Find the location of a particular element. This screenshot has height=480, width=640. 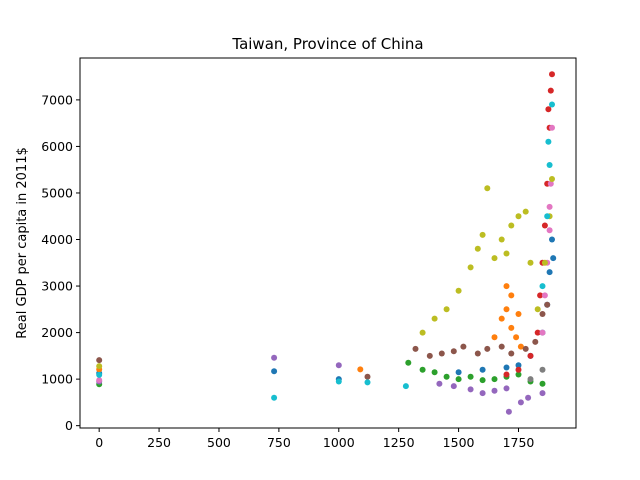

data-point-s0-p3 is located at coordinates (458, 372).